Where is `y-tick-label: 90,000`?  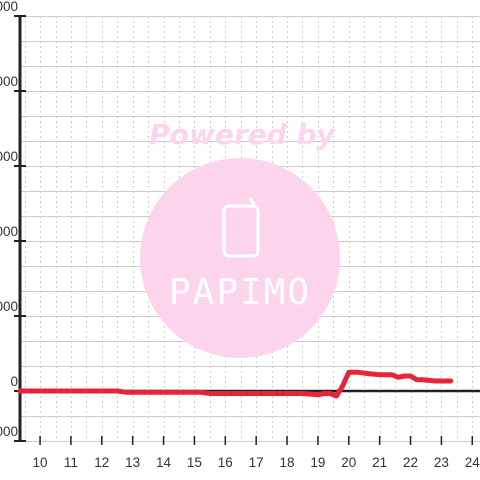
y-tick-label: 90,000 is located at coordinates (9, 156).